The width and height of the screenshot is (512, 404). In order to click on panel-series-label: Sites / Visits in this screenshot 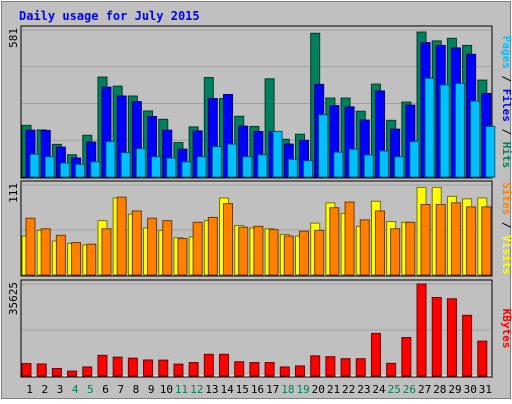, I will do `click(506, 228)`.